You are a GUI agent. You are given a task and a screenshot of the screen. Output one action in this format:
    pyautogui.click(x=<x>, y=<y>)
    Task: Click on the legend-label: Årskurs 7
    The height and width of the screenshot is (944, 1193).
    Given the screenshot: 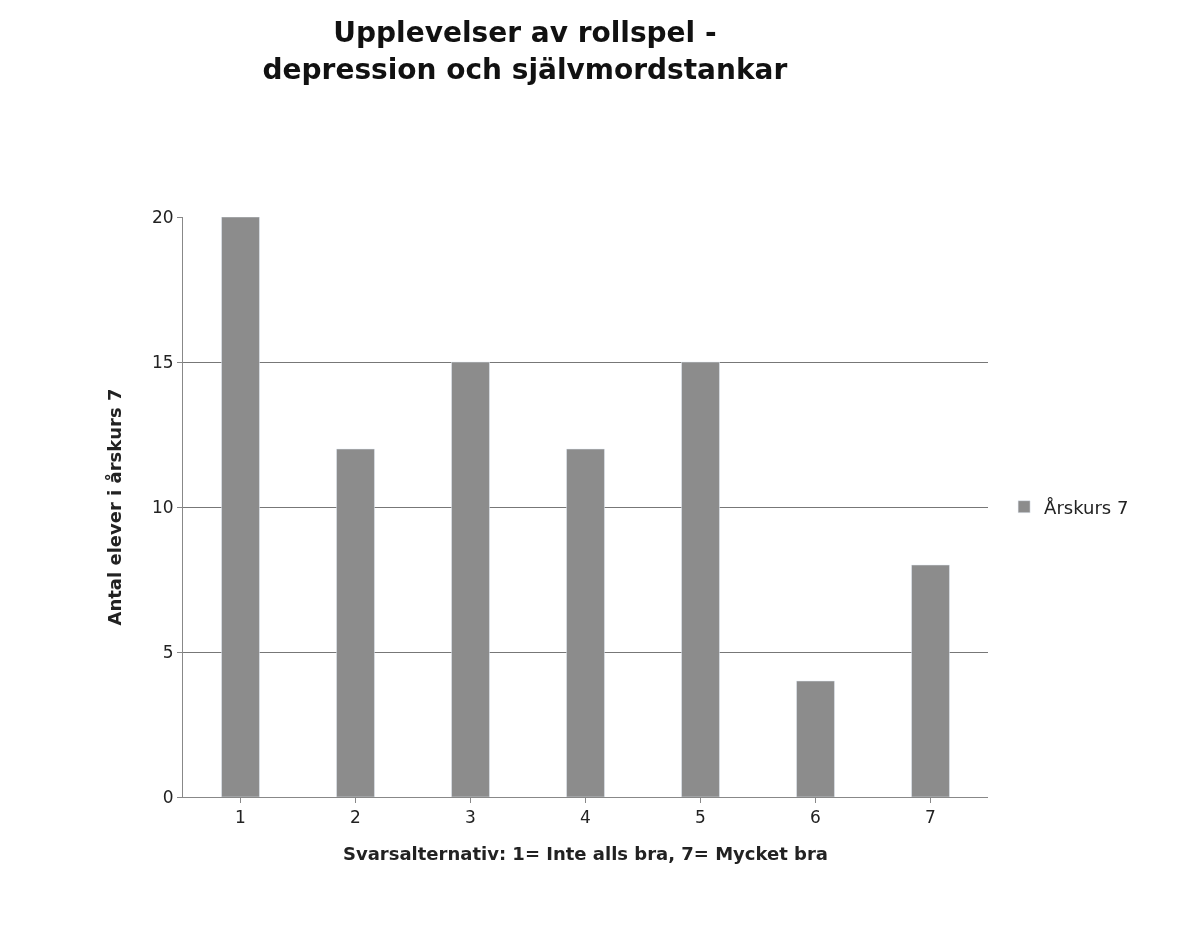 What is the action you would take?
    pyautogui.click(x=1086, y=507)
    